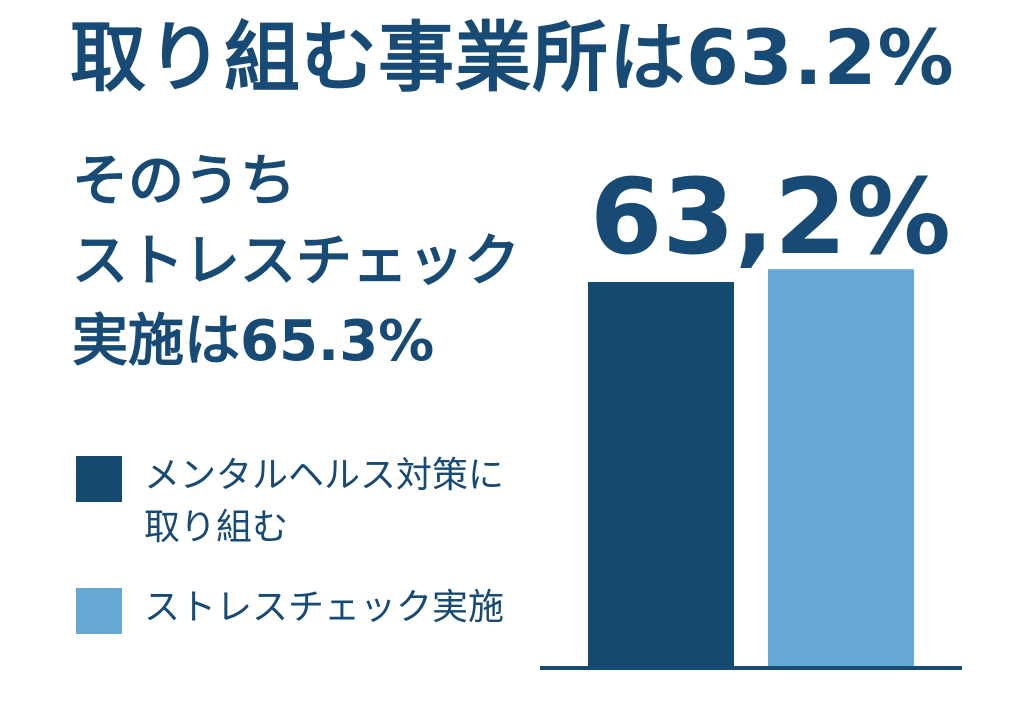  What do you see at coordinates (290, 556) in the screenshot?
I see `legend: メンタルヘルス対策に 取り組む ストレスチェック実施` at bounding box center [290, 556].